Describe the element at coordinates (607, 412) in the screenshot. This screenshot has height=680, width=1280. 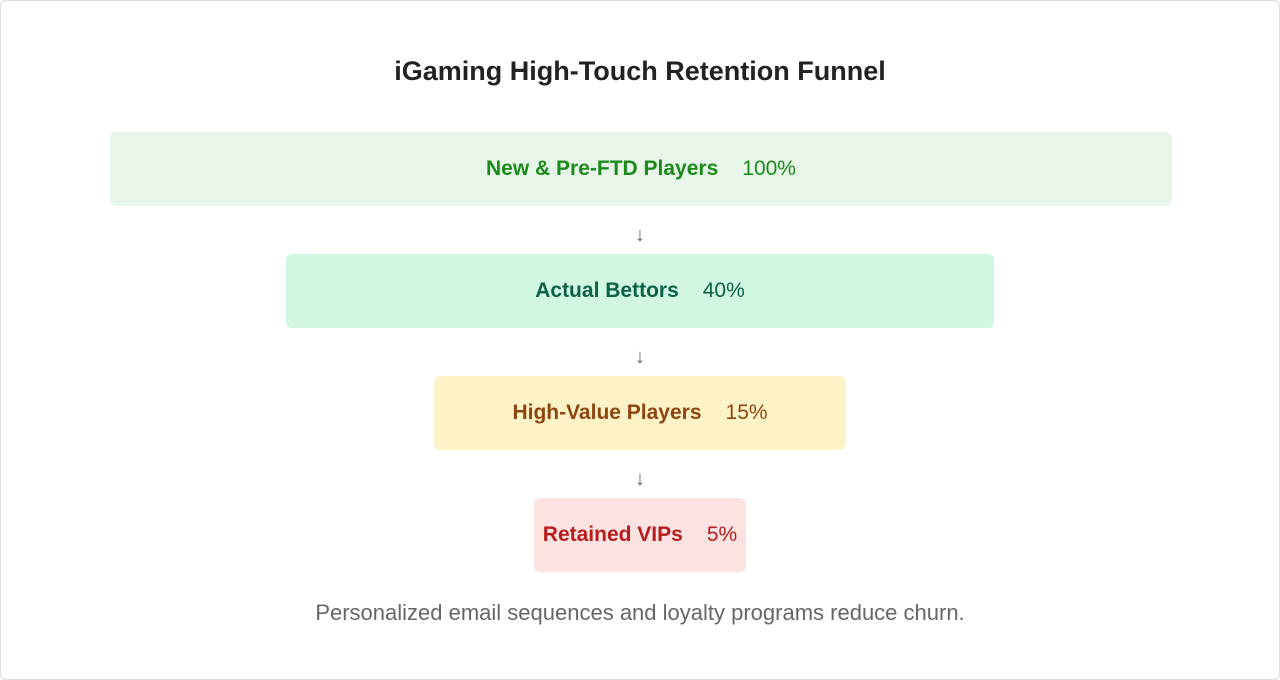
I see `stage-label: High-Value Players` at that location.